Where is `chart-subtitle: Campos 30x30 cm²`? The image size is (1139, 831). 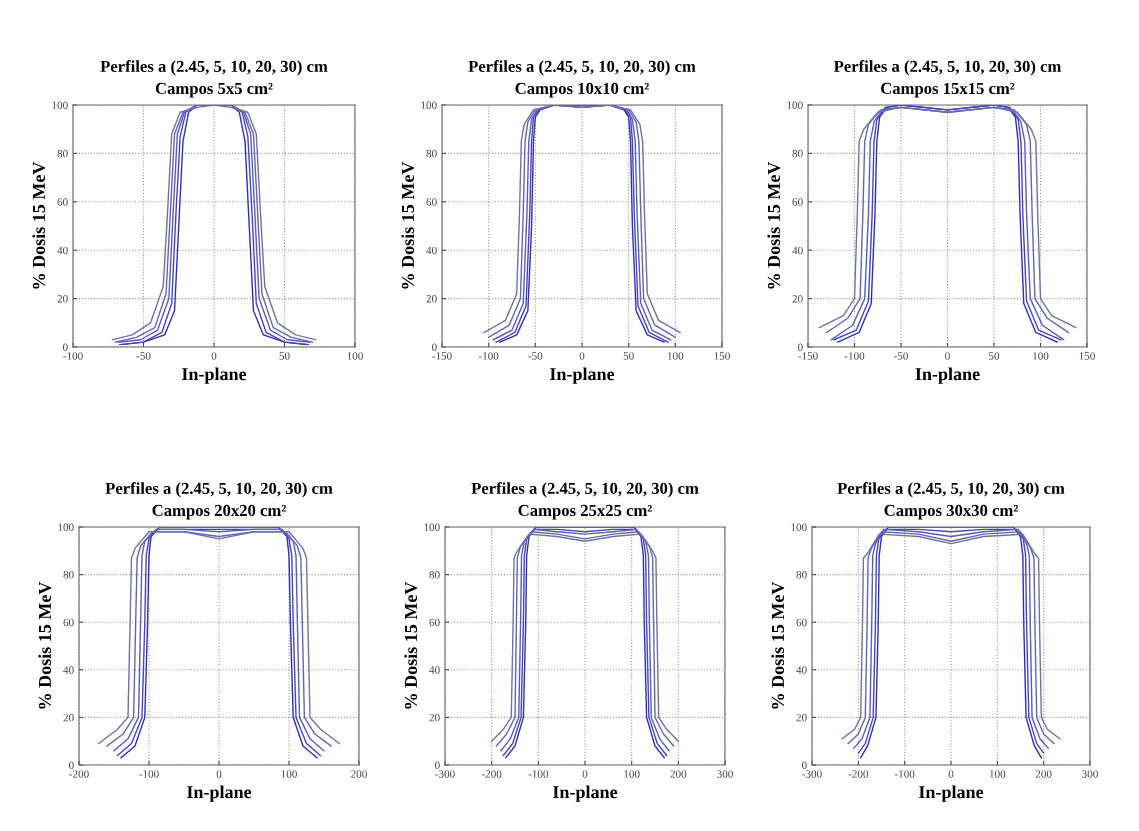
chart-subtitle: Campos 30x30 cm² is located at coordinates (951, 512).